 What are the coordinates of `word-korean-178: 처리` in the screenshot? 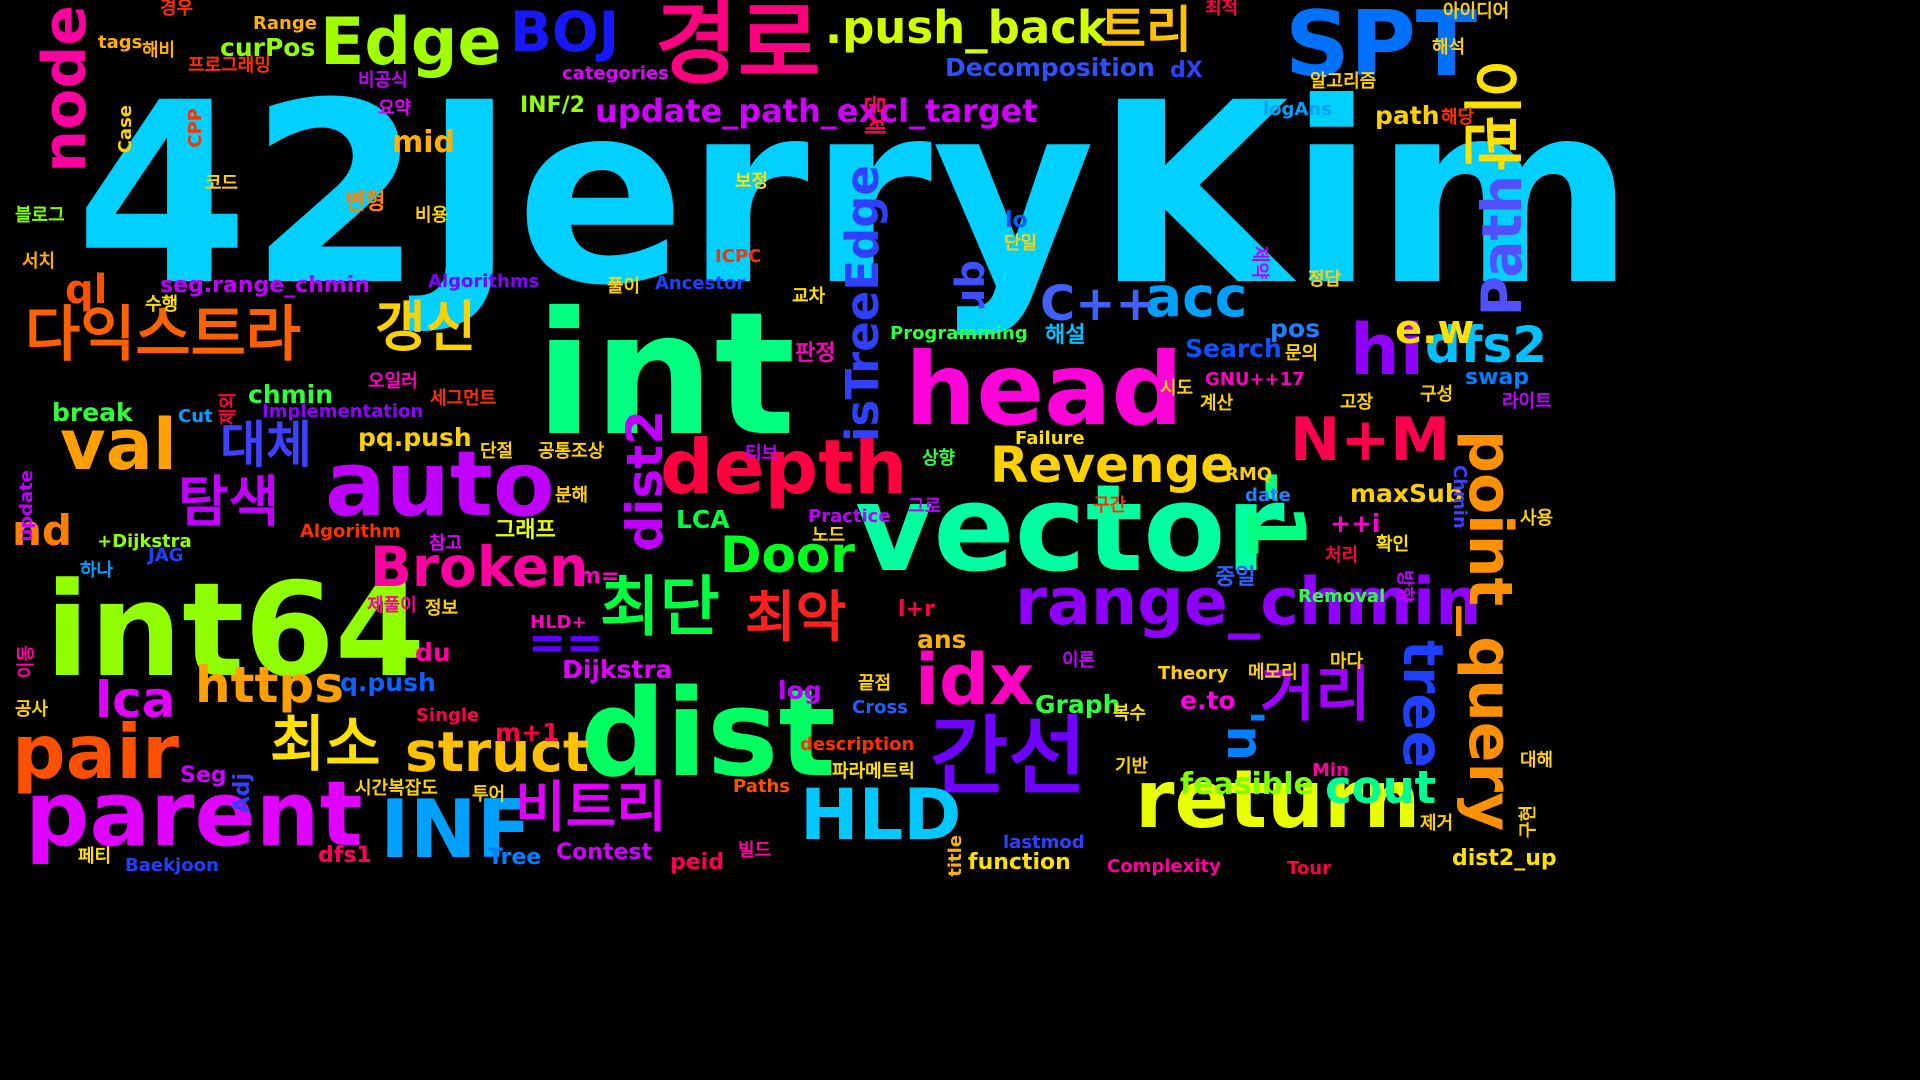 It's located at (1342, 555).